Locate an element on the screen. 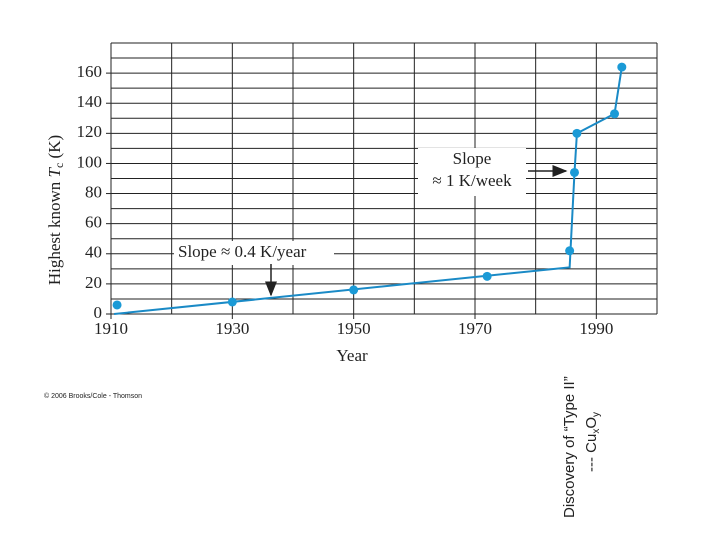  x-tick-label: 1930 is located at coordinates (232, 328).